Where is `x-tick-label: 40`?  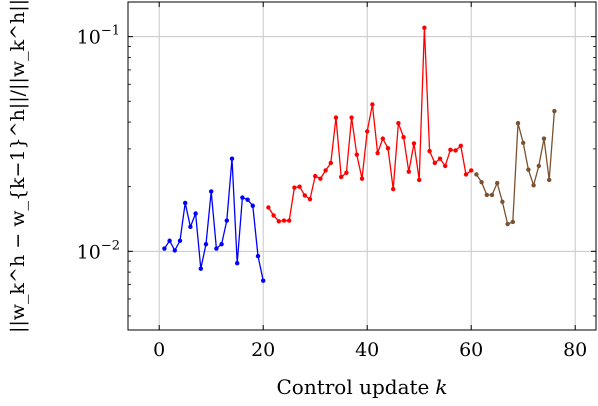
x-tick-label: 40 is located at coordinates (367, 350).